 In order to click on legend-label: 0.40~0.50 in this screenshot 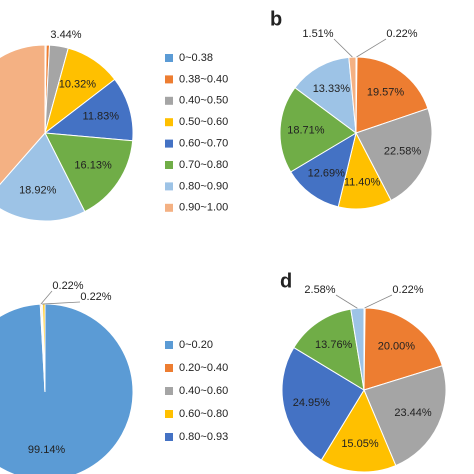, I will do `click(203, 101)`.